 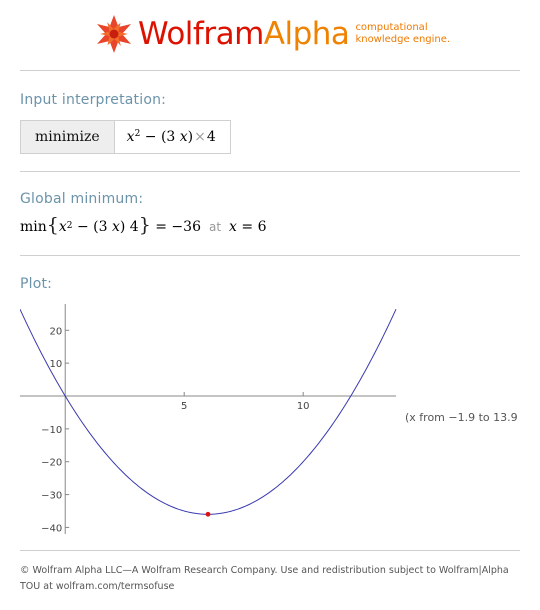 I want to click on minimum-value: = −36, so click(x=175, y=227).